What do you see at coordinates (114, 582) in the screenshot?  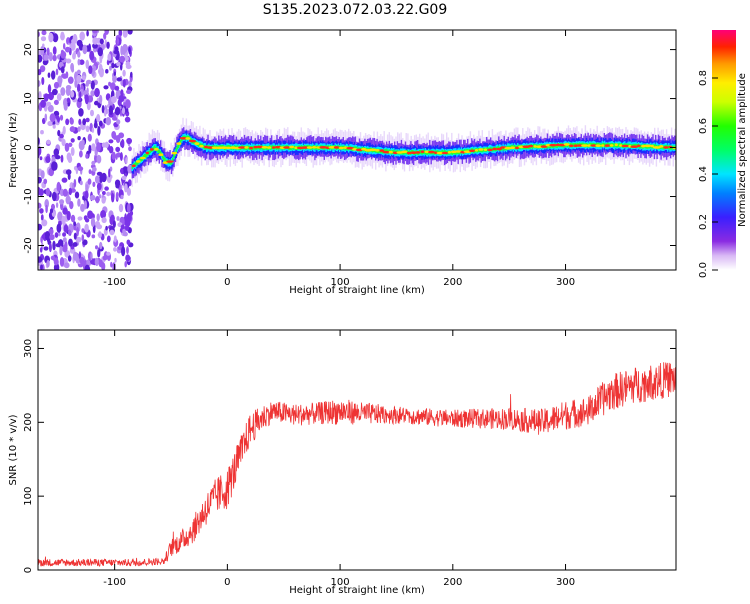 I see `snr-x-tick-label: -100` at bounding box center [114, 582].